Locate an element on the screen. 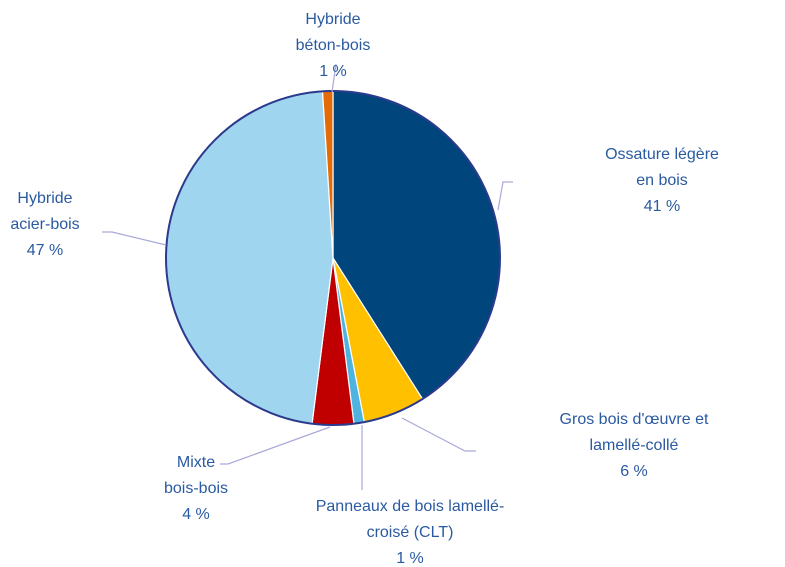  data-label: Mixte bois-bois 4 % is located at coordinates (196, 489).